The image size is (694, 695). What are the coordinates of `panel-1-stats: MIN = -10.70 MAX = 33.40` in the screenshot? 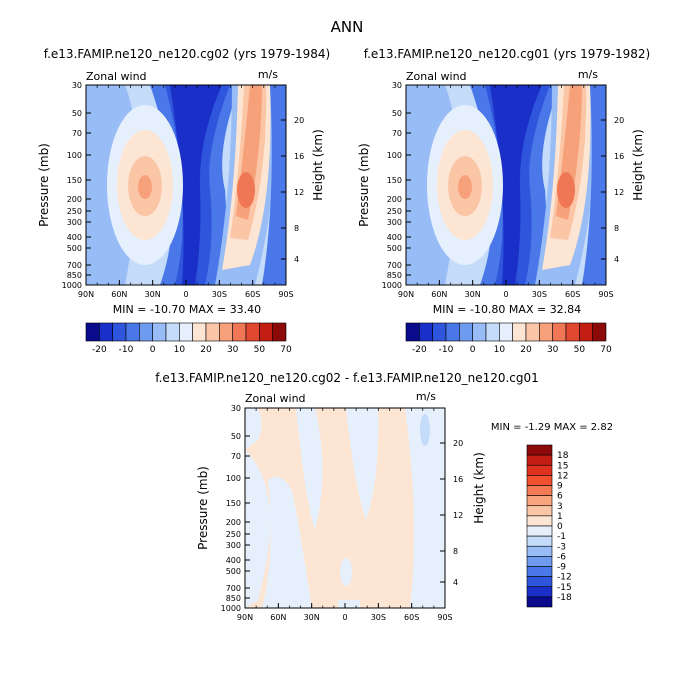 It's located at (187, 309).